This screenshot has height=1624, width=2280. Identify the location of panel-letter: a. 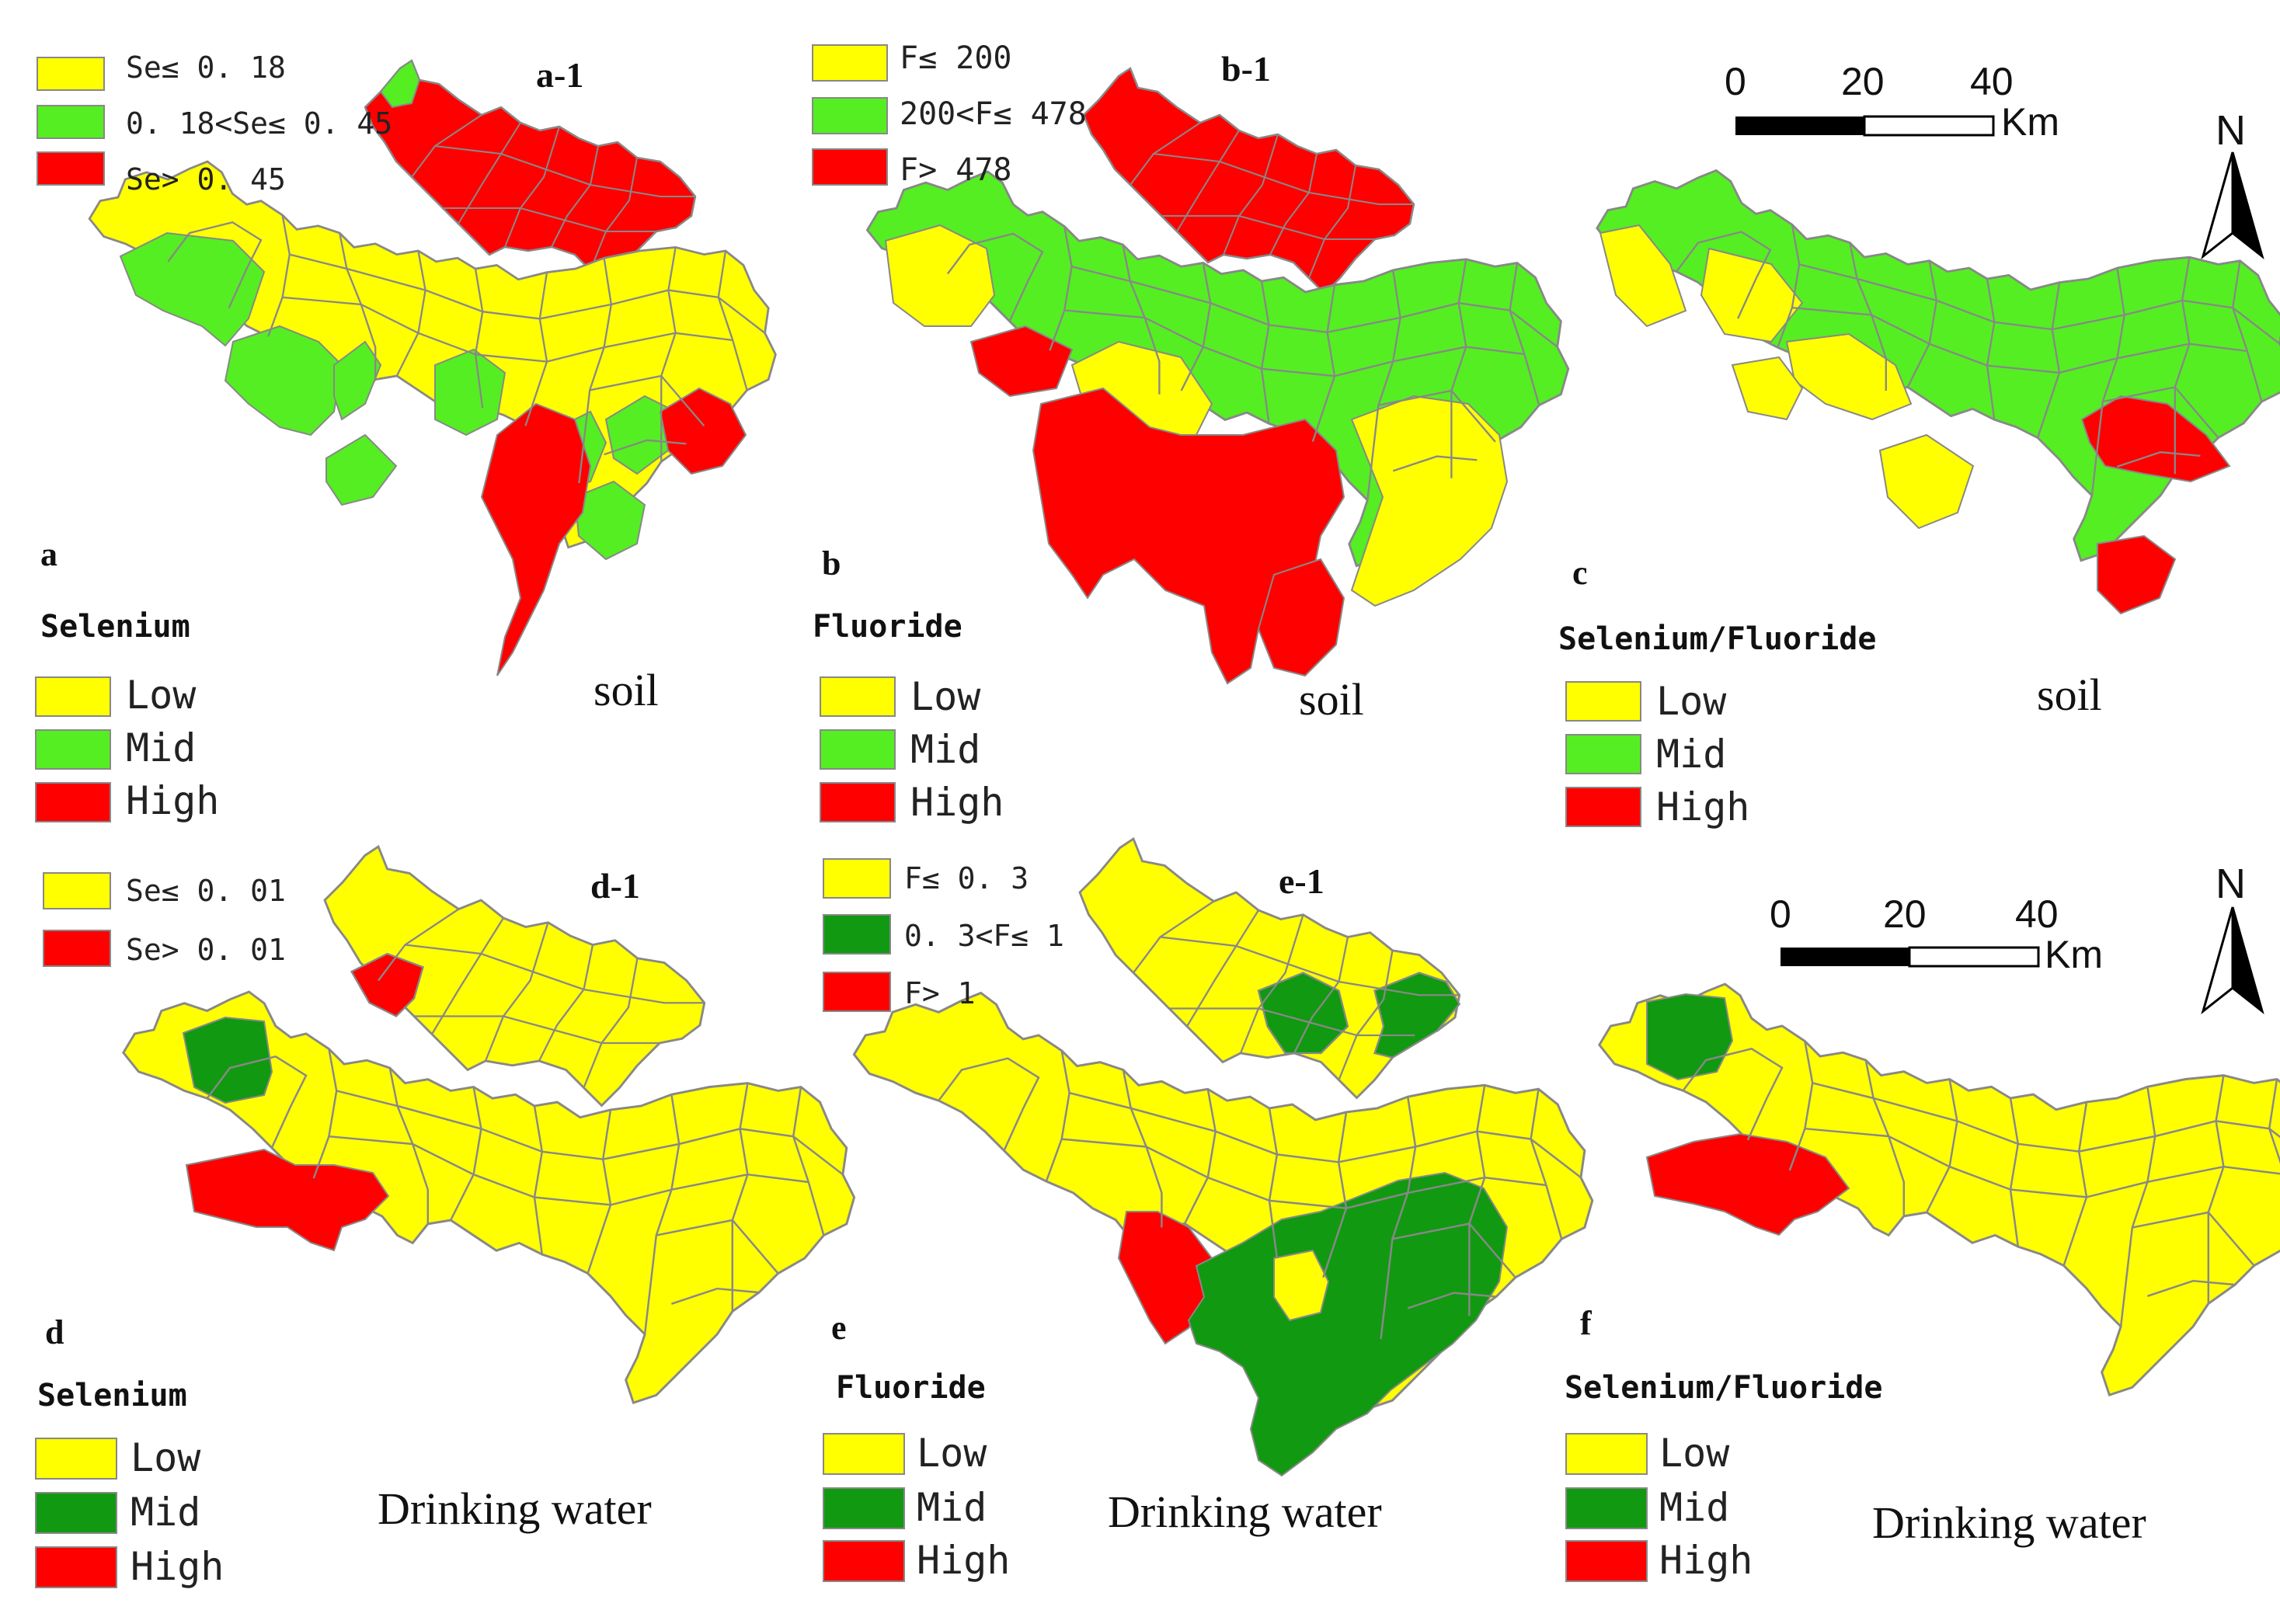
(48, 554).